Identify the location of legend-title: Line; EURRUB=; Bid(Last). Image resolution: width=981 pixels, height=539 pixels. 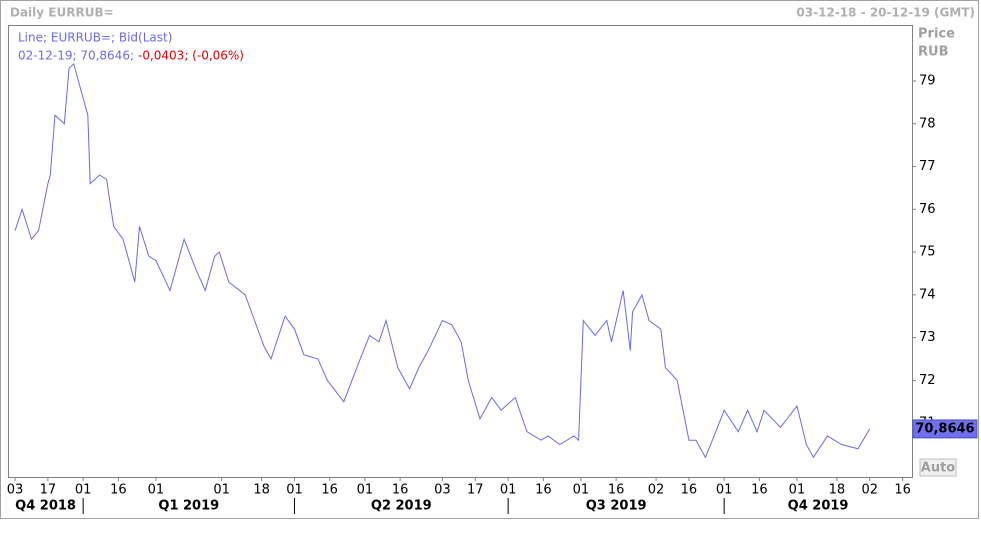
(95, 38).